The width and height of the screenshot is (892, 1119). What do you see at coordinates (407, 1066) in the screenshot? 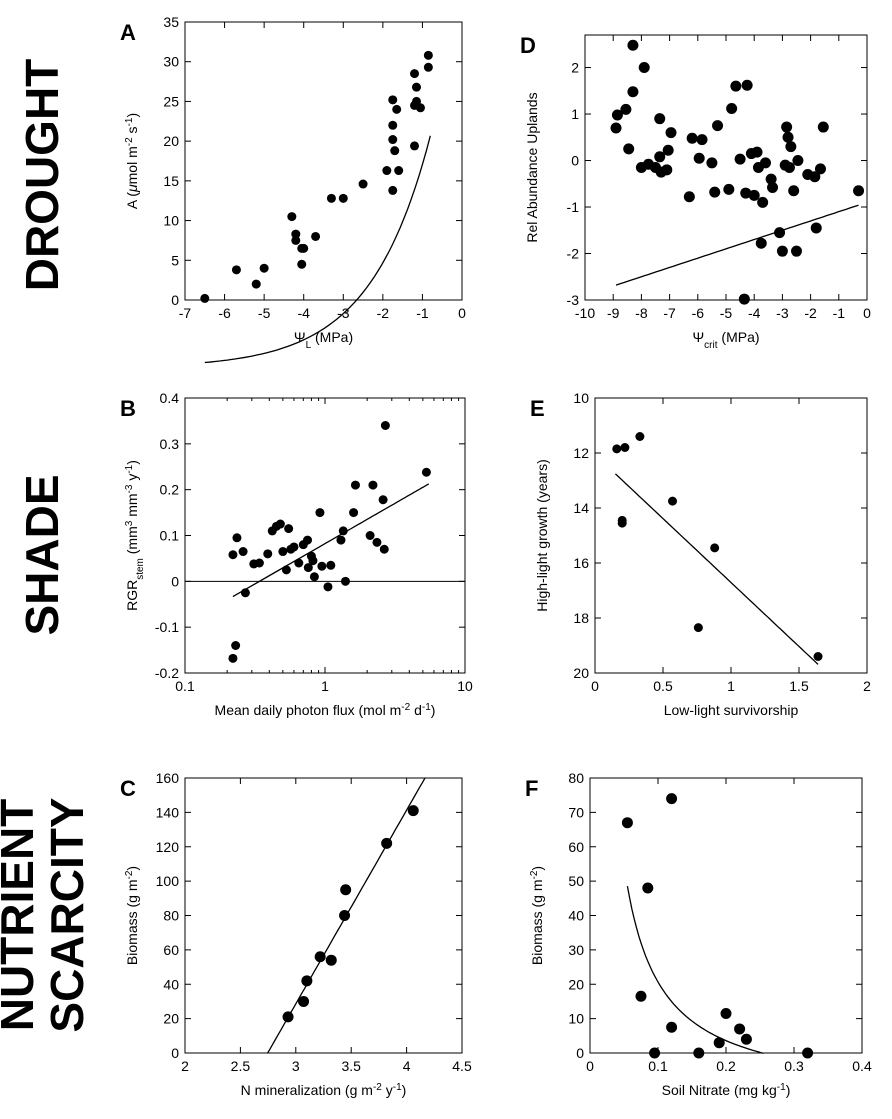
I see `x-tick-label: 4` at bounding box center [407, 1066].